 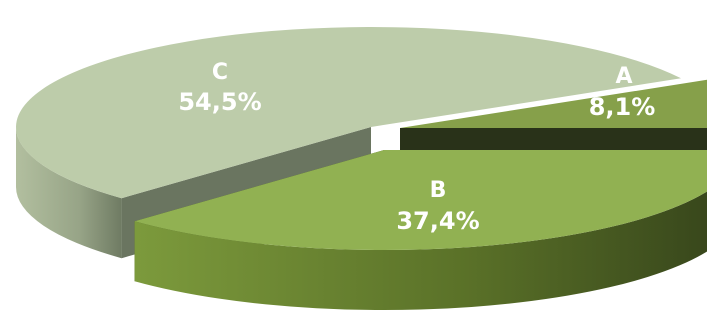 I want to click on slice-c-name-label: C, so click(x=220, y=72).